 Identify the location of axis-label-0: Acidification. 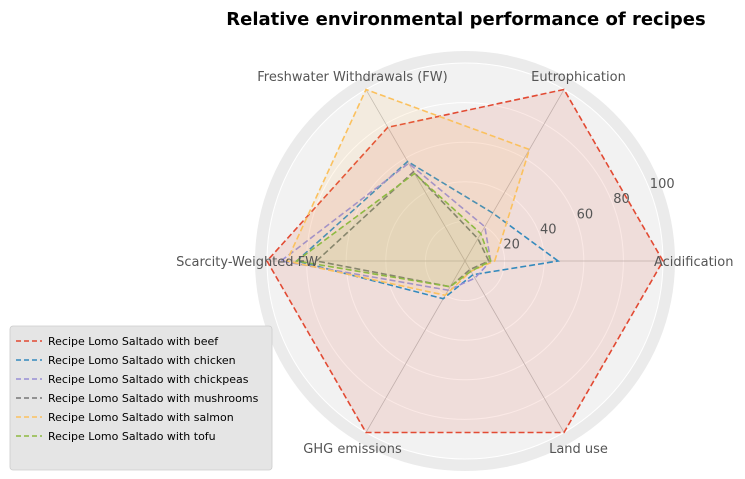
(694, 262).